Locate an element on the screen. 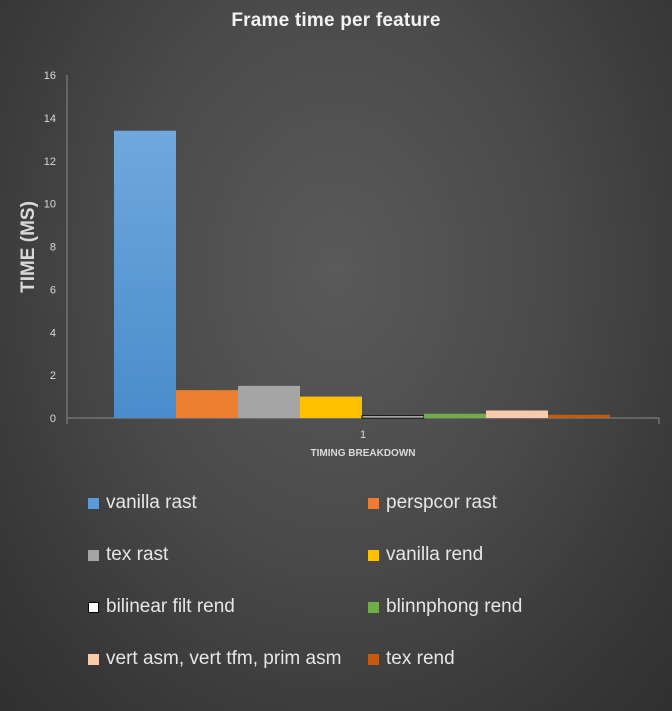 The width and height of the screenshot is (672, 711). bar-tex-rend is located at coordinates (579, 416).